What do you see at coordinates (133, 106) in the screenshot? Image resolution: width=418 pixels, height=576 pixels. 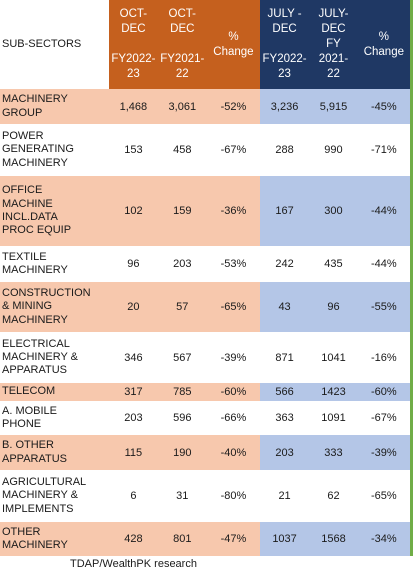 I see `cell-oct-dec-fy2022-23: 1,468` at bounding box center [133, 106].